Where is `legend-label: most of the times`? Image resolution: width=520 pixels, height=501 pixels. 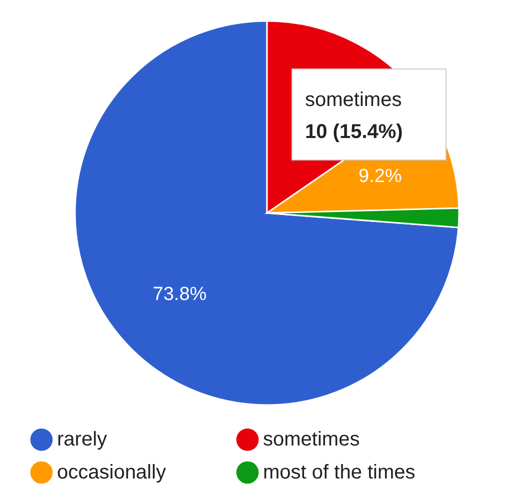
legend-label: most of the times is located at coordinates (339, 473).